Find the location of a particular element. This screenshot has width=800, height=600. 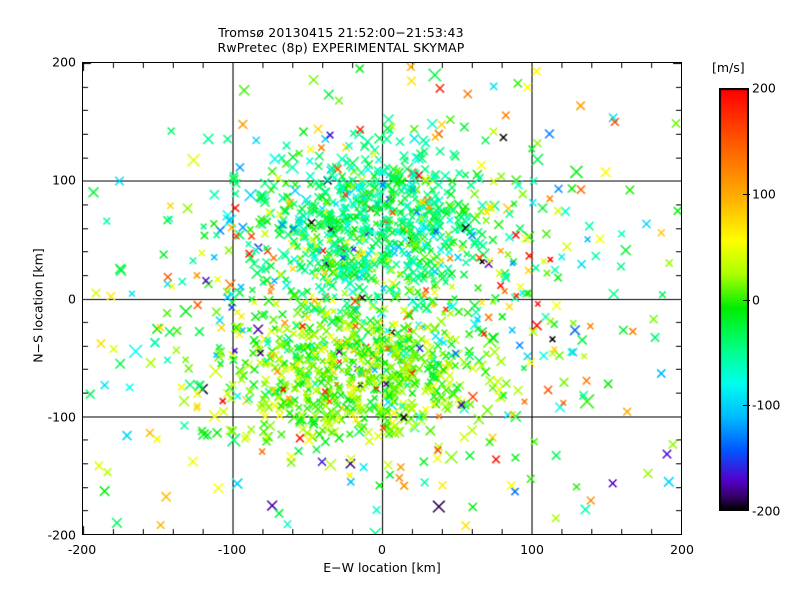

colorbar-tick-label: 200 is located at coordinates (764, 88).